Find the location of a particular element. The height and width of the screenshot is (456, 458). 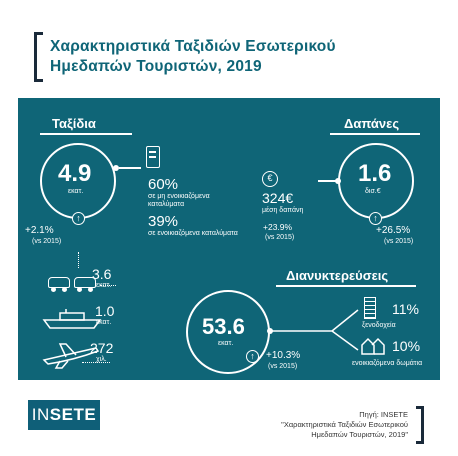

rented-pct: 39% is located at coordinates (163, 221).